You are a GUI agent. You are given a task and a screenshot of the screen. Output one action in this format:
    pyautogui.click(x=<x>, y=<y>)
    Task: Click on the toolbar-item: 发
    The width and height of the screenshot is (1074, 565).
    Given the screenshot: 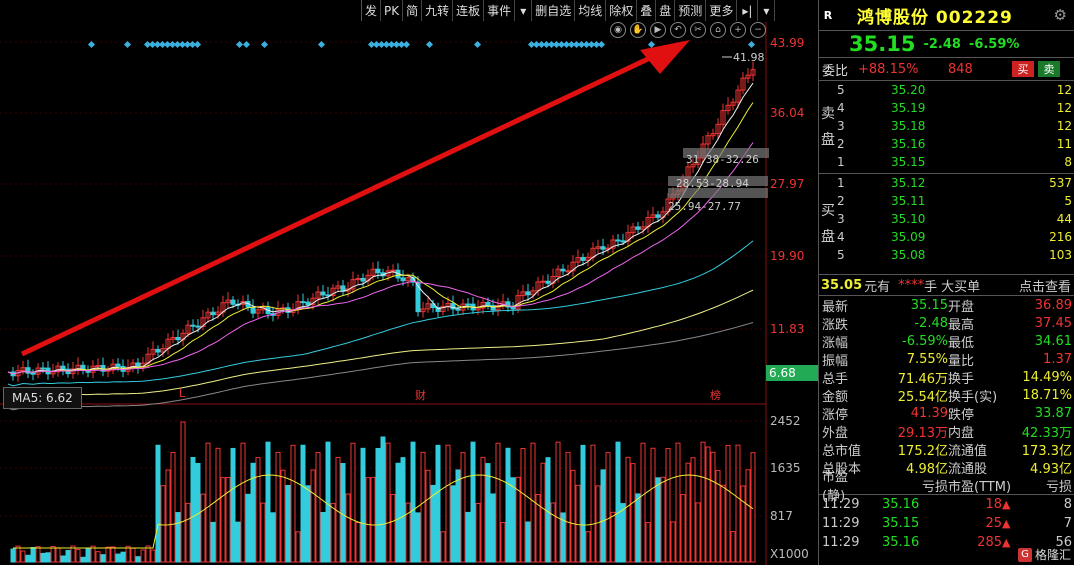 What is the action you would take?
    pyautogui.click(x=372, y=10)
    